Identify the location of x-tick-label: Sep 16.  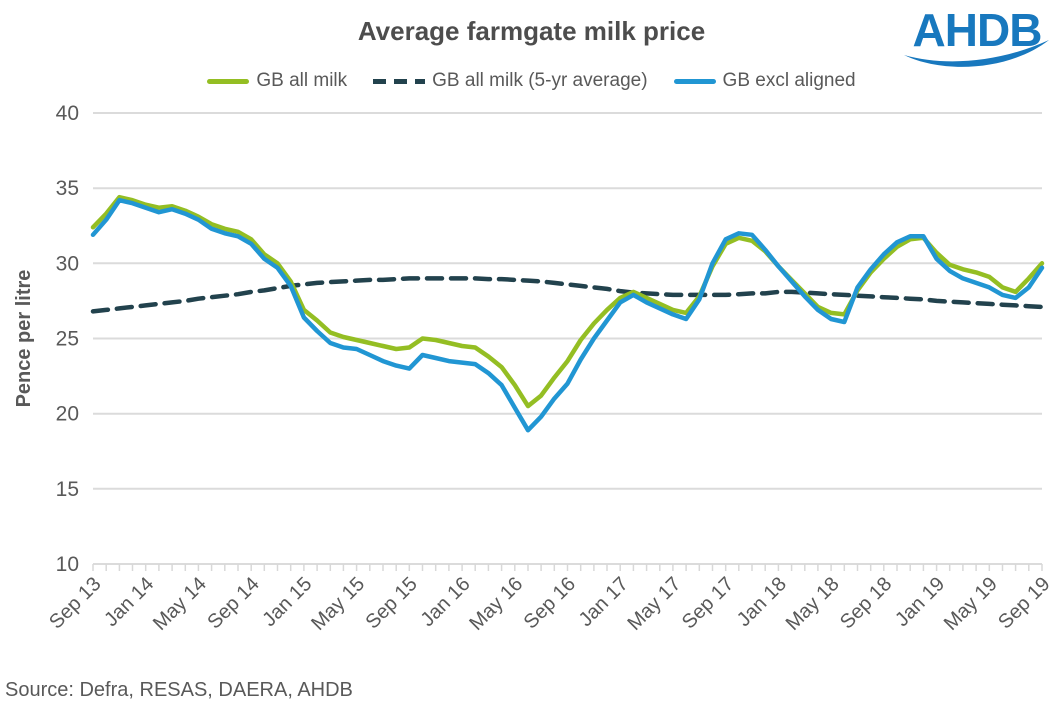
(550, 603).